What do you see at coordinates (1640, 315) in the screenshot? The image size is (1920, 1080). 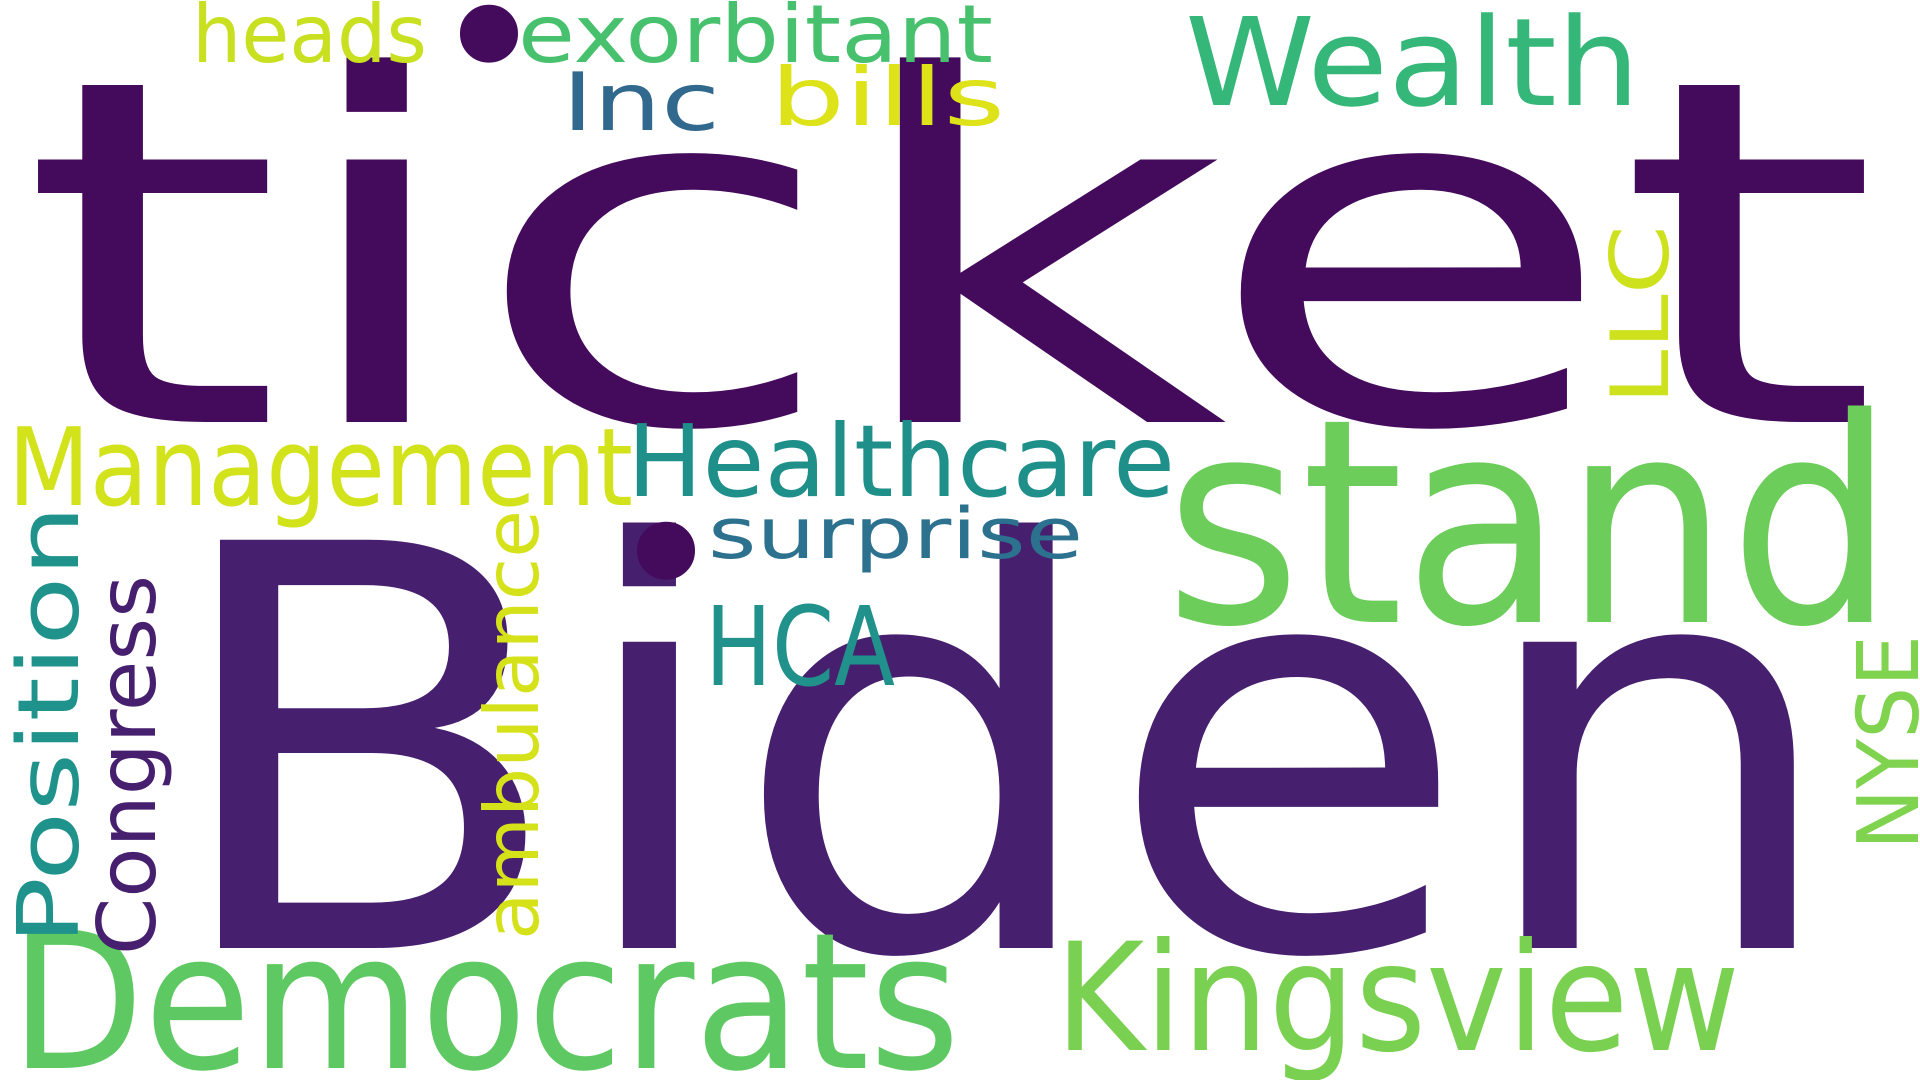 I see `word-llc: LLC` at bounding box center [1640, 315].